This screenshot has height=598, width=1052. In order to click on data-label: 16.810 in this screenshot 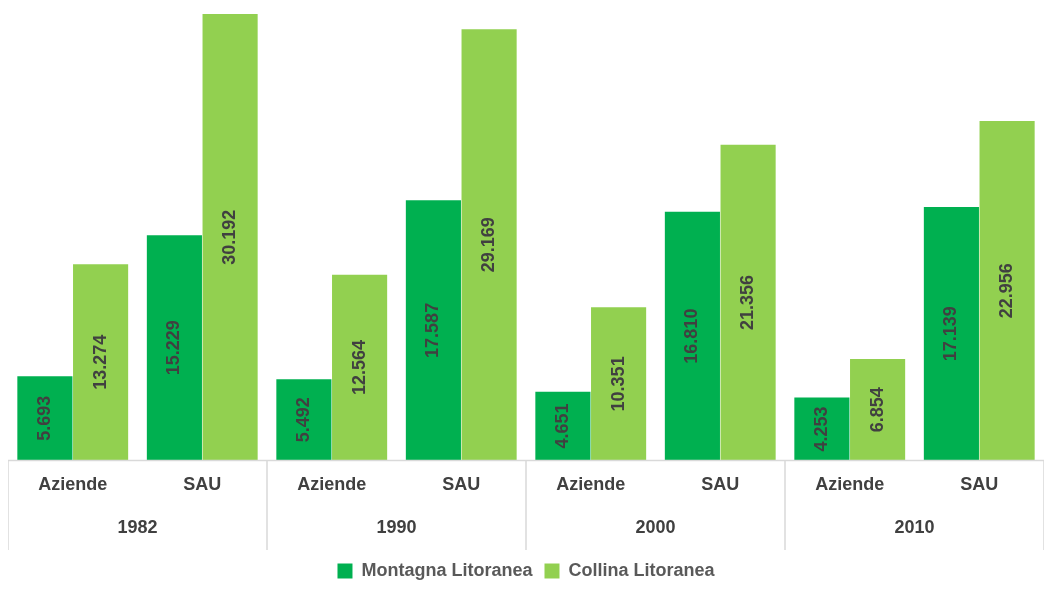, I will do `click(691, 336)`.